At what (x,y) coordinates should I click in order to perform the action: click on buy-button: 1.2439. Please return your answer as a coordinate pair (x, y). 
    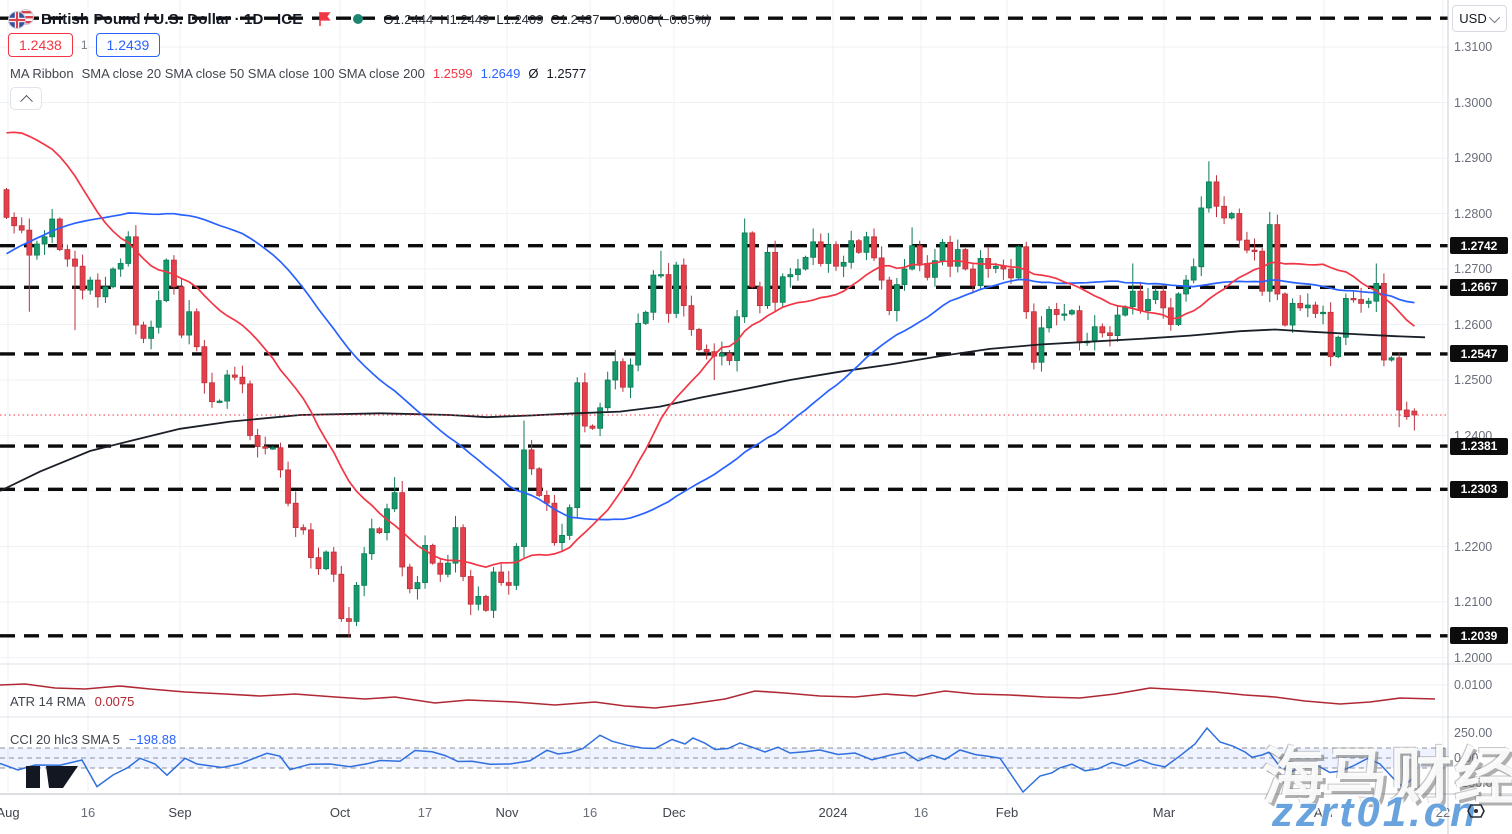
    Looking at the image, I should click on (128, 45).